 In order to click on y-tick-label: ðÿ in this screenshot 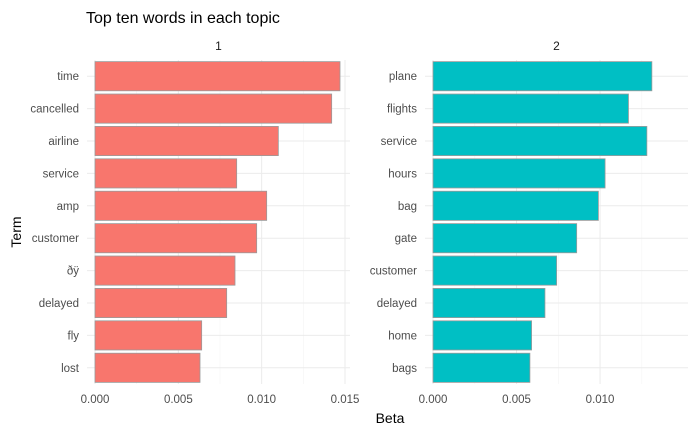, I will do `click(73, 272)`.